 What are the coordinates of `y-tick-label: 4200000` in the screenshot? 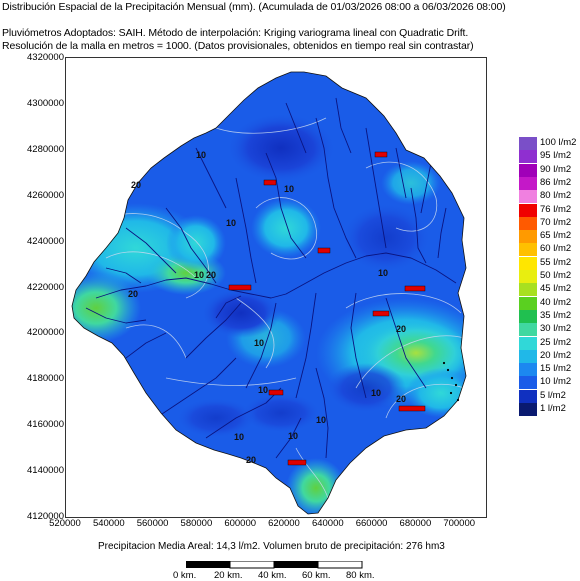 It's located at (45, 333).